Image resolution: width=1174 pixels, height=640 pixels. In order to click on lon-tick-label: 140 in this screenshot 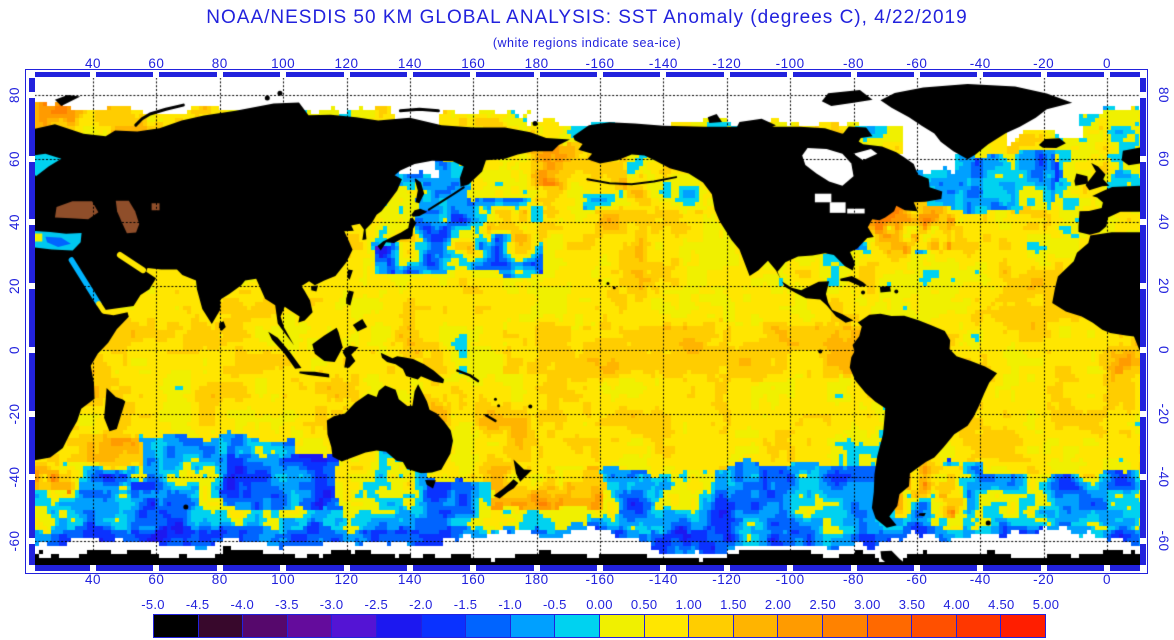, I will do `click(409, 579)`.